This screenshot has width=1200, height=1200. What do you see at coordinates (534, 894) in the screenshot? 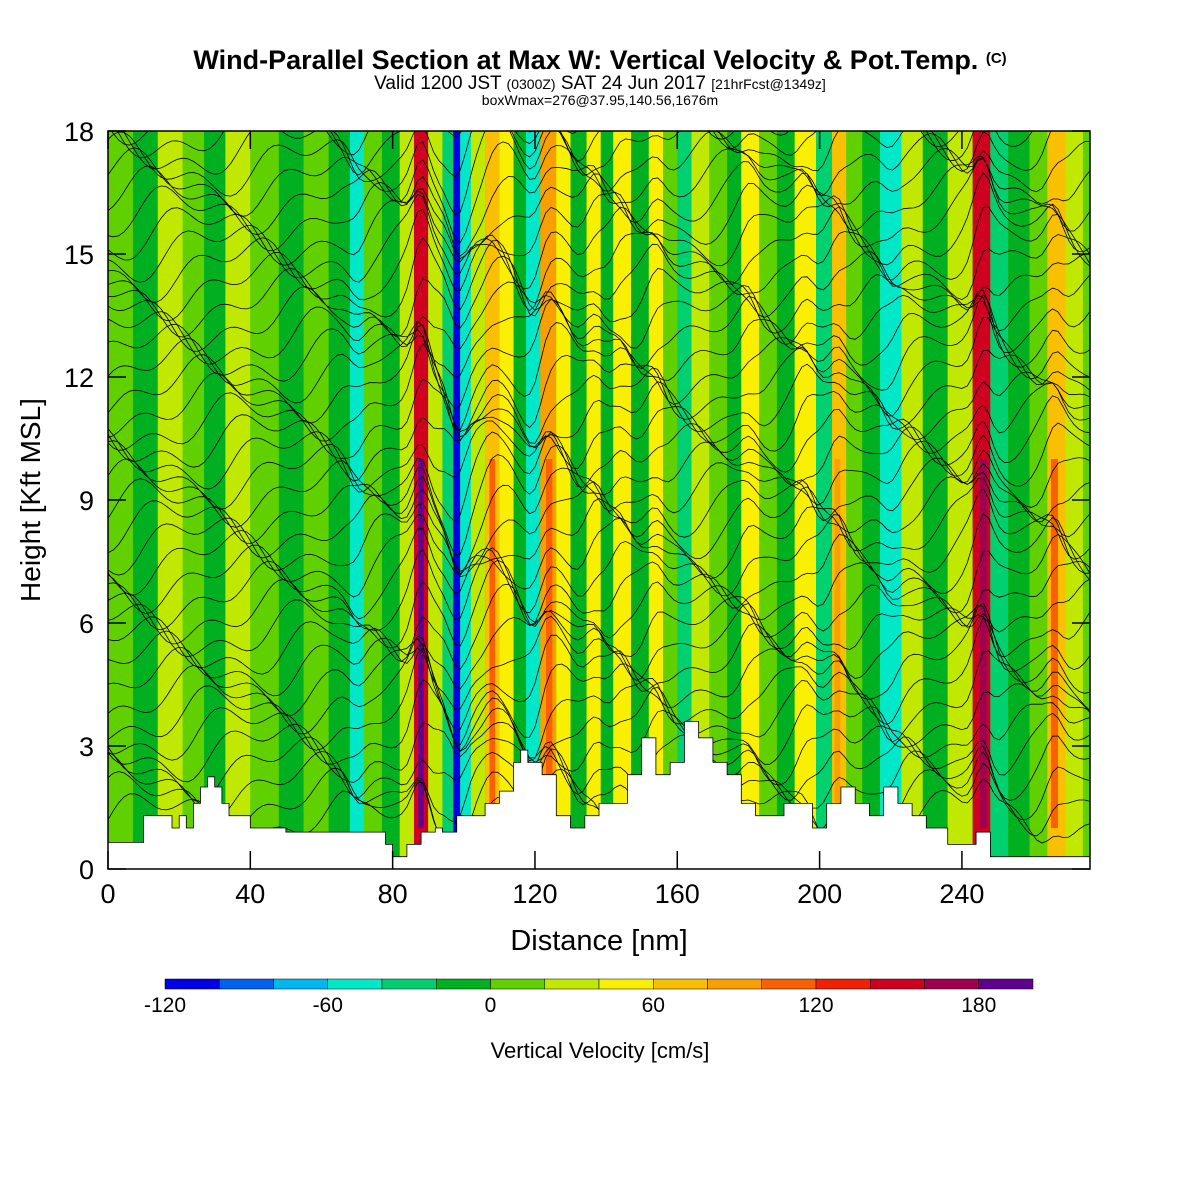
I see `x-tick-label: 120` at bounding box center [534, 894].